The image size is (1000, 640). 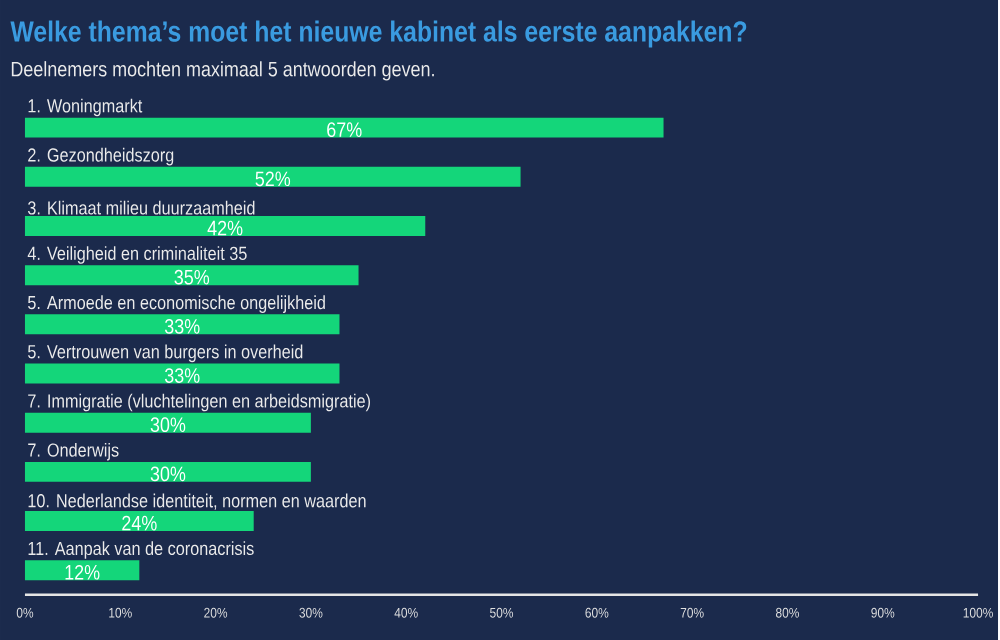 What do you see at coordinates (141, 207) in the screenshot?
I see `y-tick-label: 3. Klimaat milieu duurzaamheid` at bounding box center [141, 207].